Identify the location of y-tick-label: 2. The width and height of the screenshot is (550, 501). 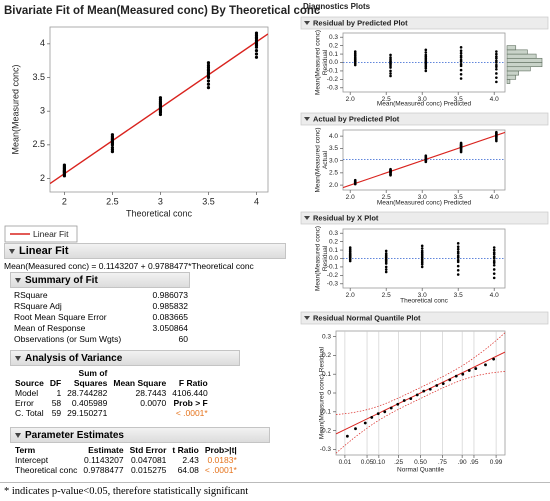
(42, 178).